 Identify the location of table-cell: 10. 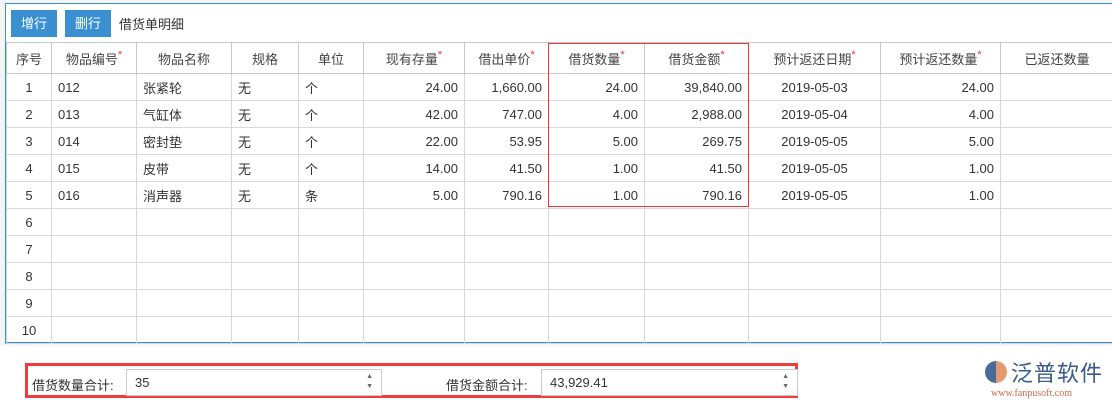
(29, 330).